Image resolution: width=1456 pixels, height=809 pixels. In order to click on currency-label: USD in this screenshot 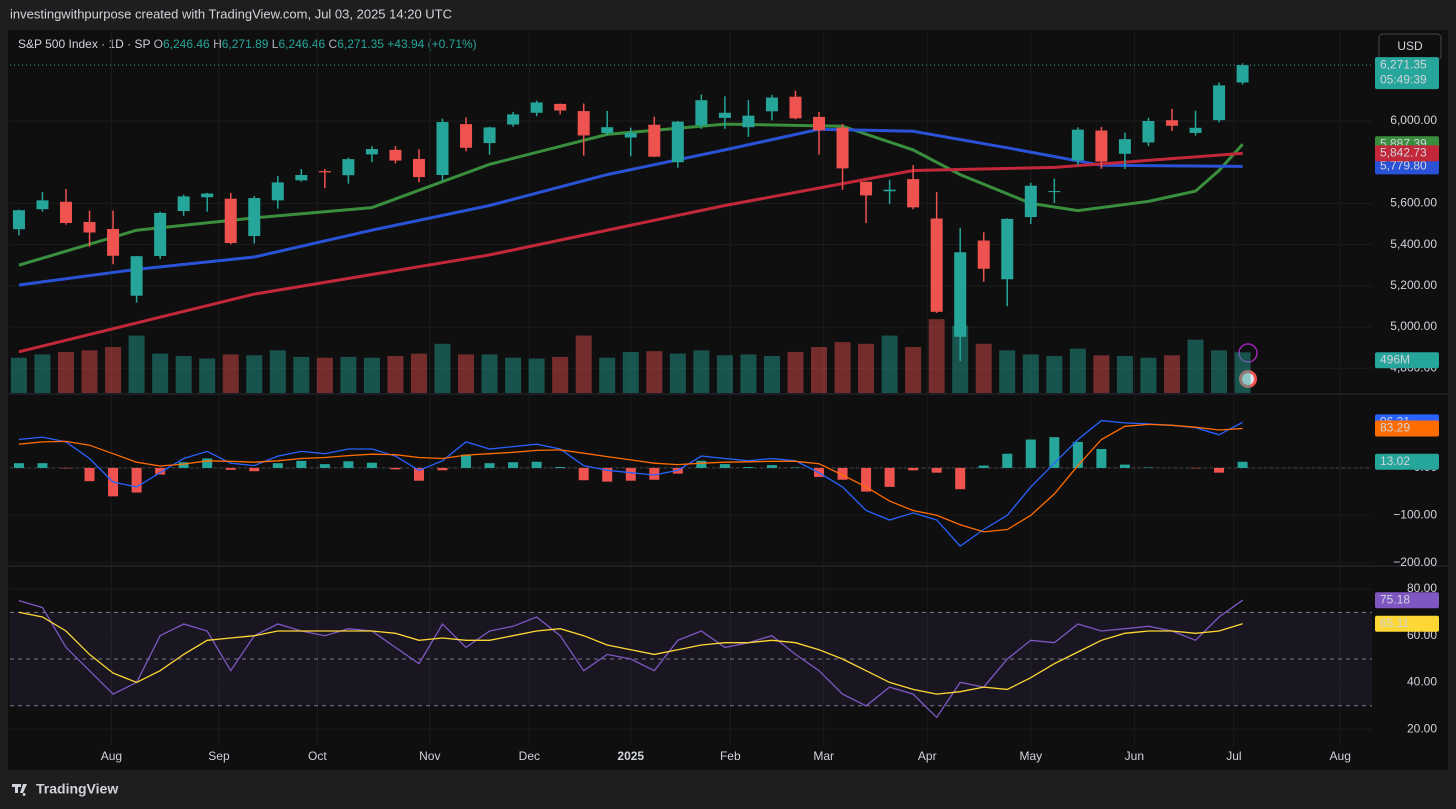, I will do `click(1410, 46)`.